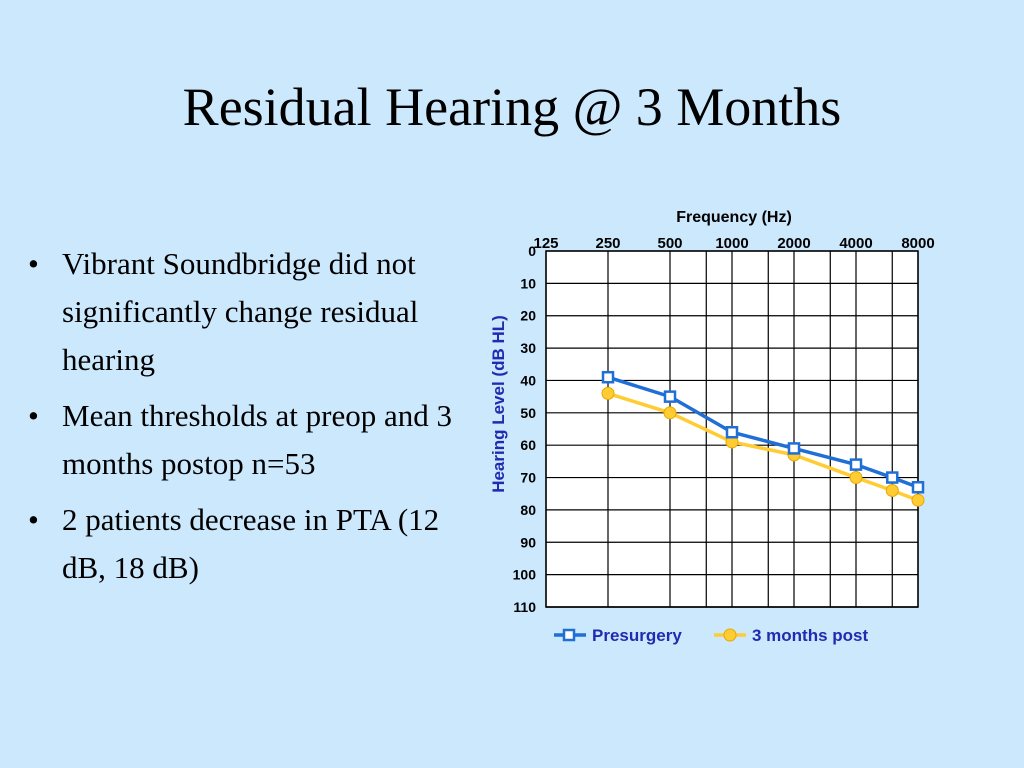 The image size is (1024, 768). I want to click on x-axis-label: Frequency (Hz), so click(734, 217).